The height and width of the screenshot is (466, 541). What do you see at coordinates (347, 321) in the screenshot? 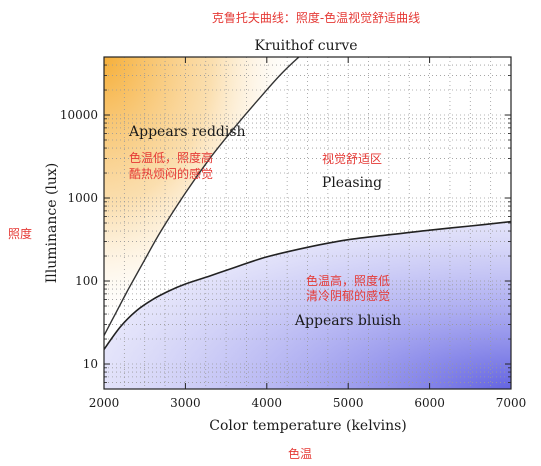
I see `bluish-label: Appears bluish` at bounding box center [347, 321].